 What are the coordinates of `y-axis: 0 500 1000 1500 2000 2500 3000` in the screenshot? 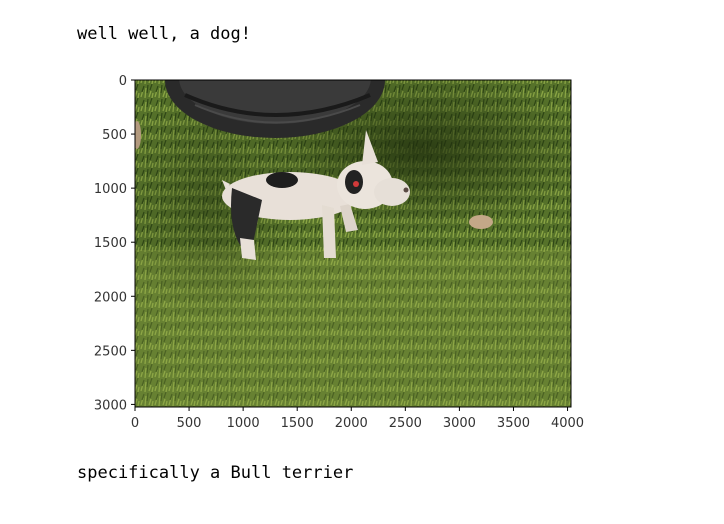 It's located at (114, 243).